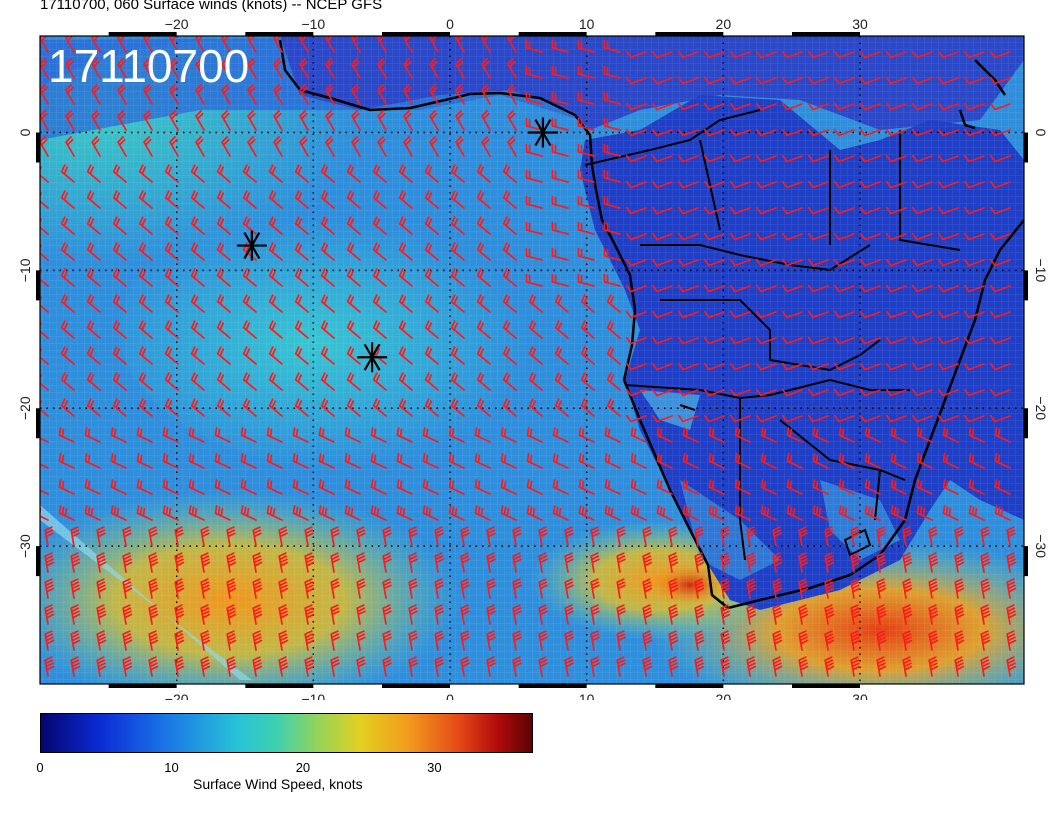 This screenshot has height=816, width=1056. Describe the element at coordinates (860, 695) in the screenshot. I see `lon-tick-label: 30` at that location.